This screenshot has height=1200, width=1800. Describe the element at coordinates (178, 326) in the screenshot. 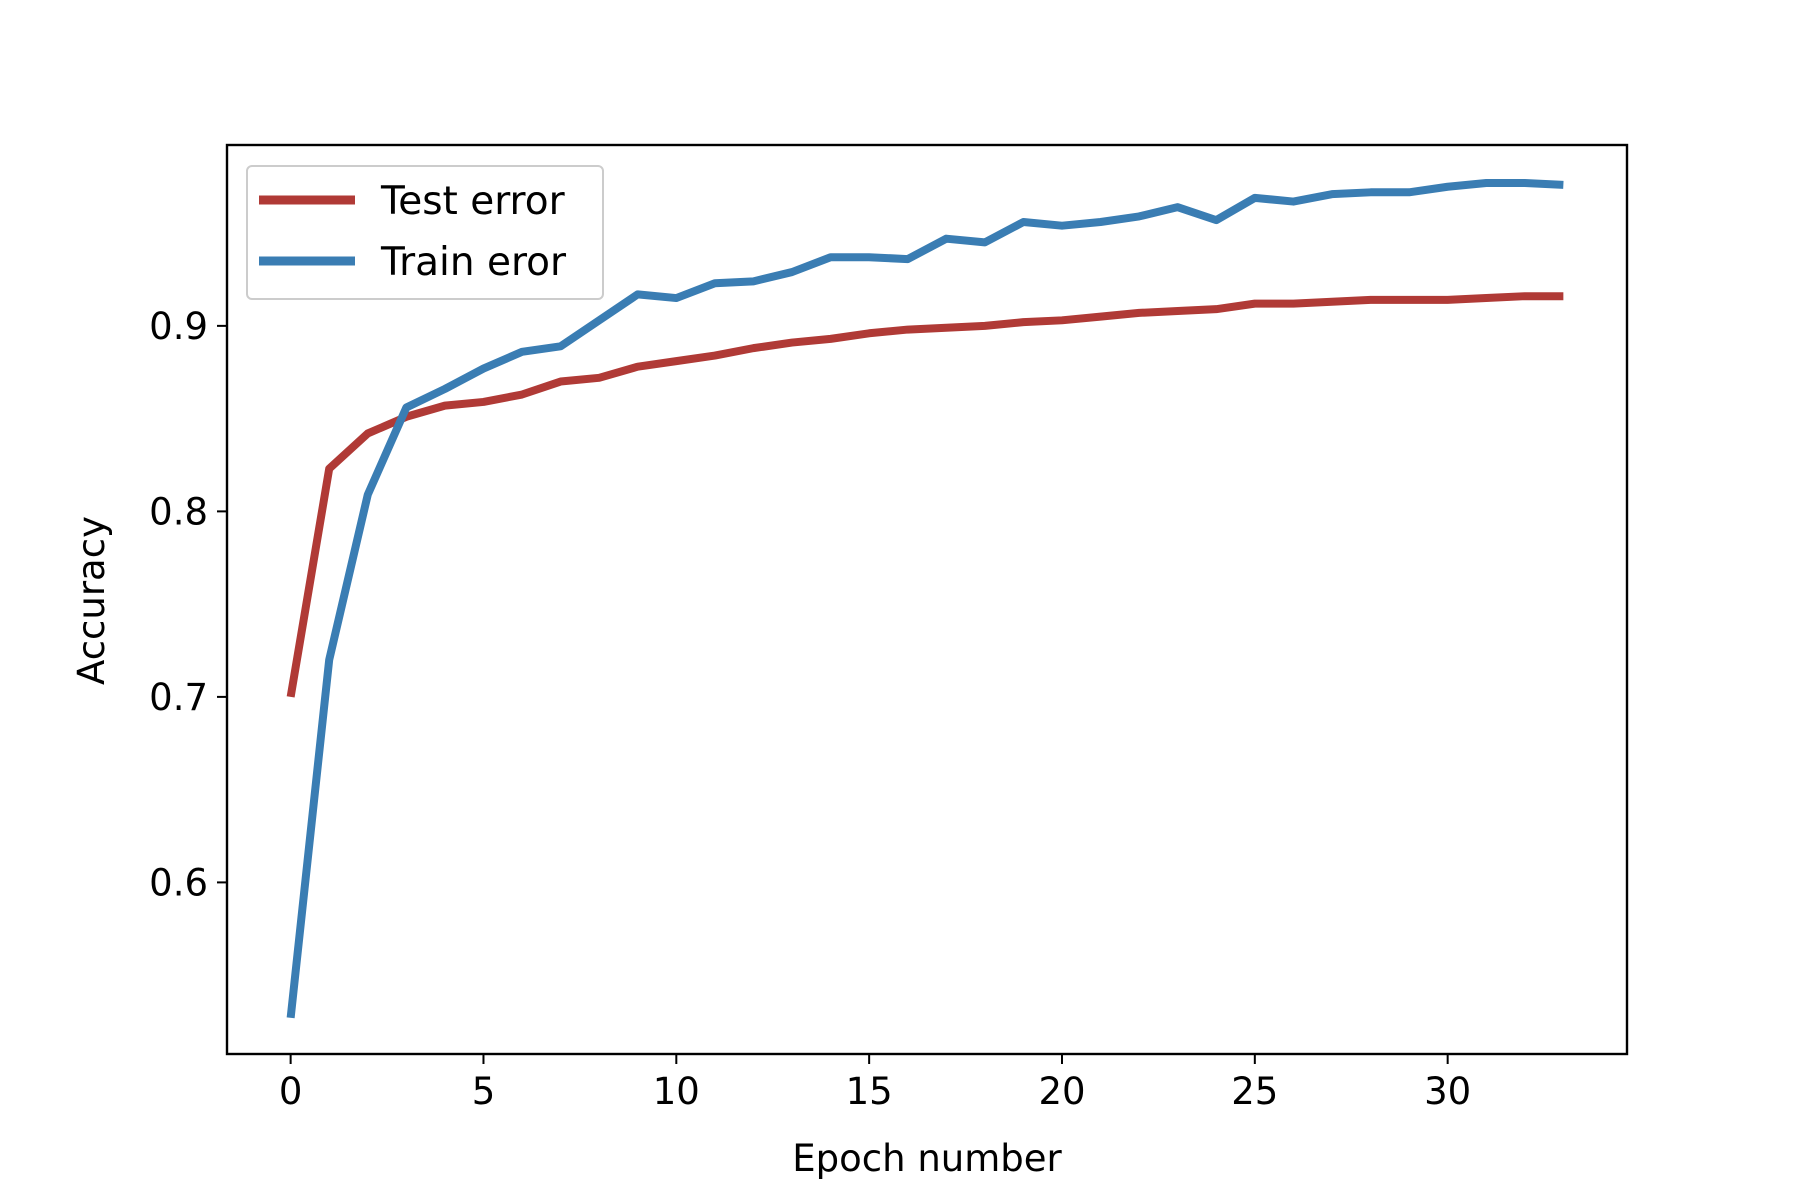

I see `y-tick-label: 0.9` at that location.